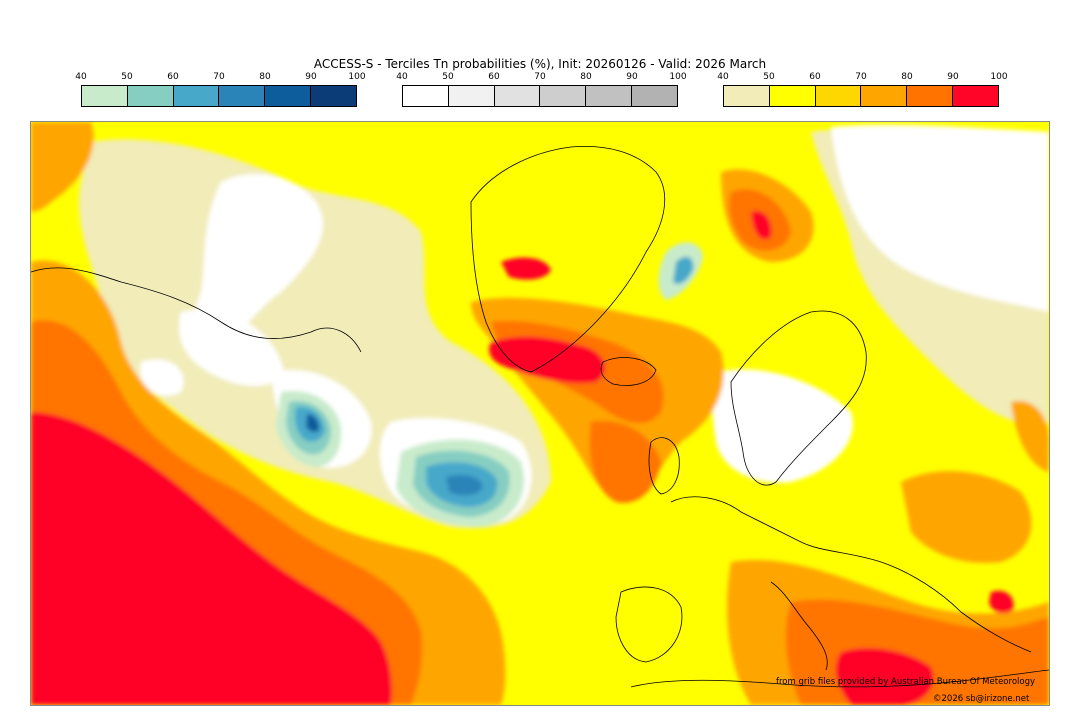  I want to click on coastline-north-africa, so click(839, 678).